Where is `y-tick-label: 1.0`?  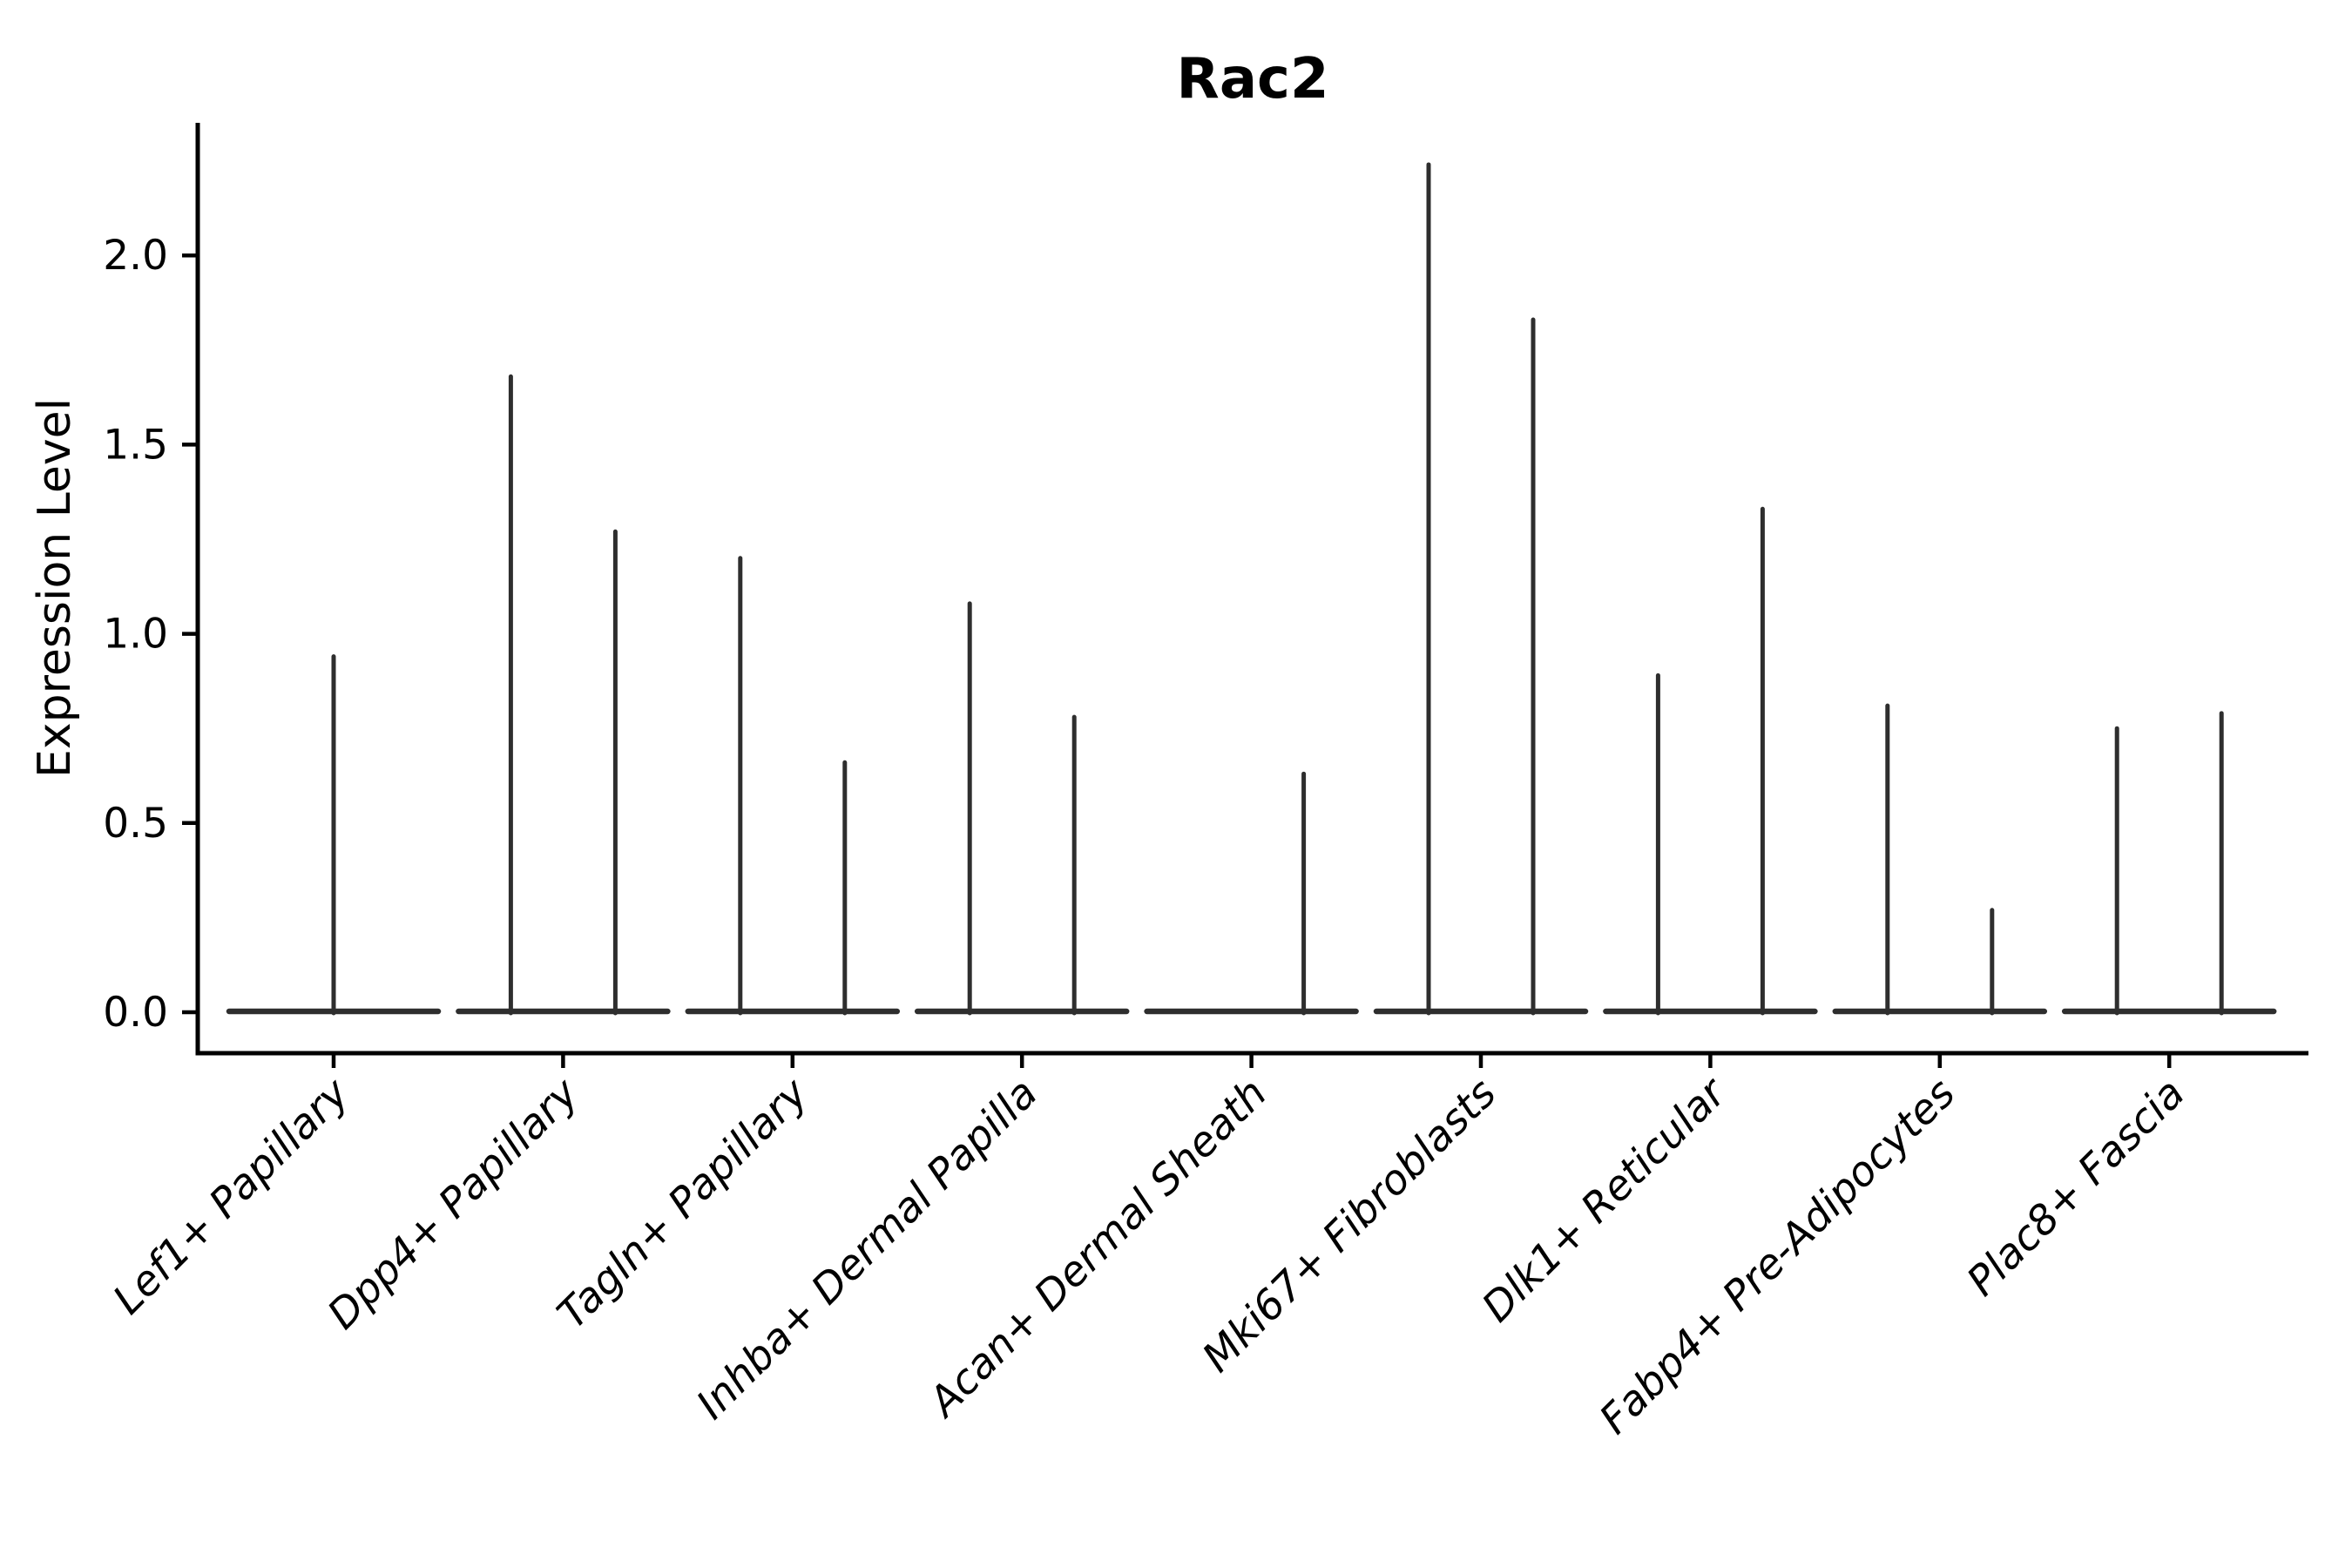 y-tick-label: 1.0 is located at coordinates (135, 635).